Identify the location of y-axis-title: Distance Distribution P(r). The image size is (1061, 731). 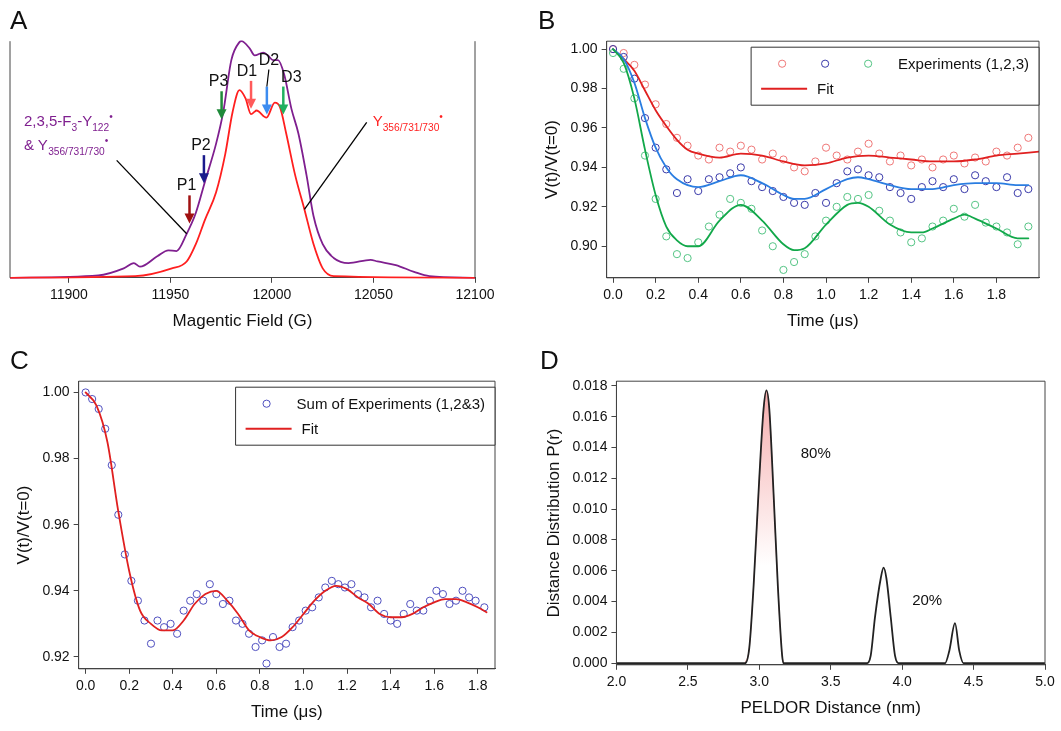
(553, 523).